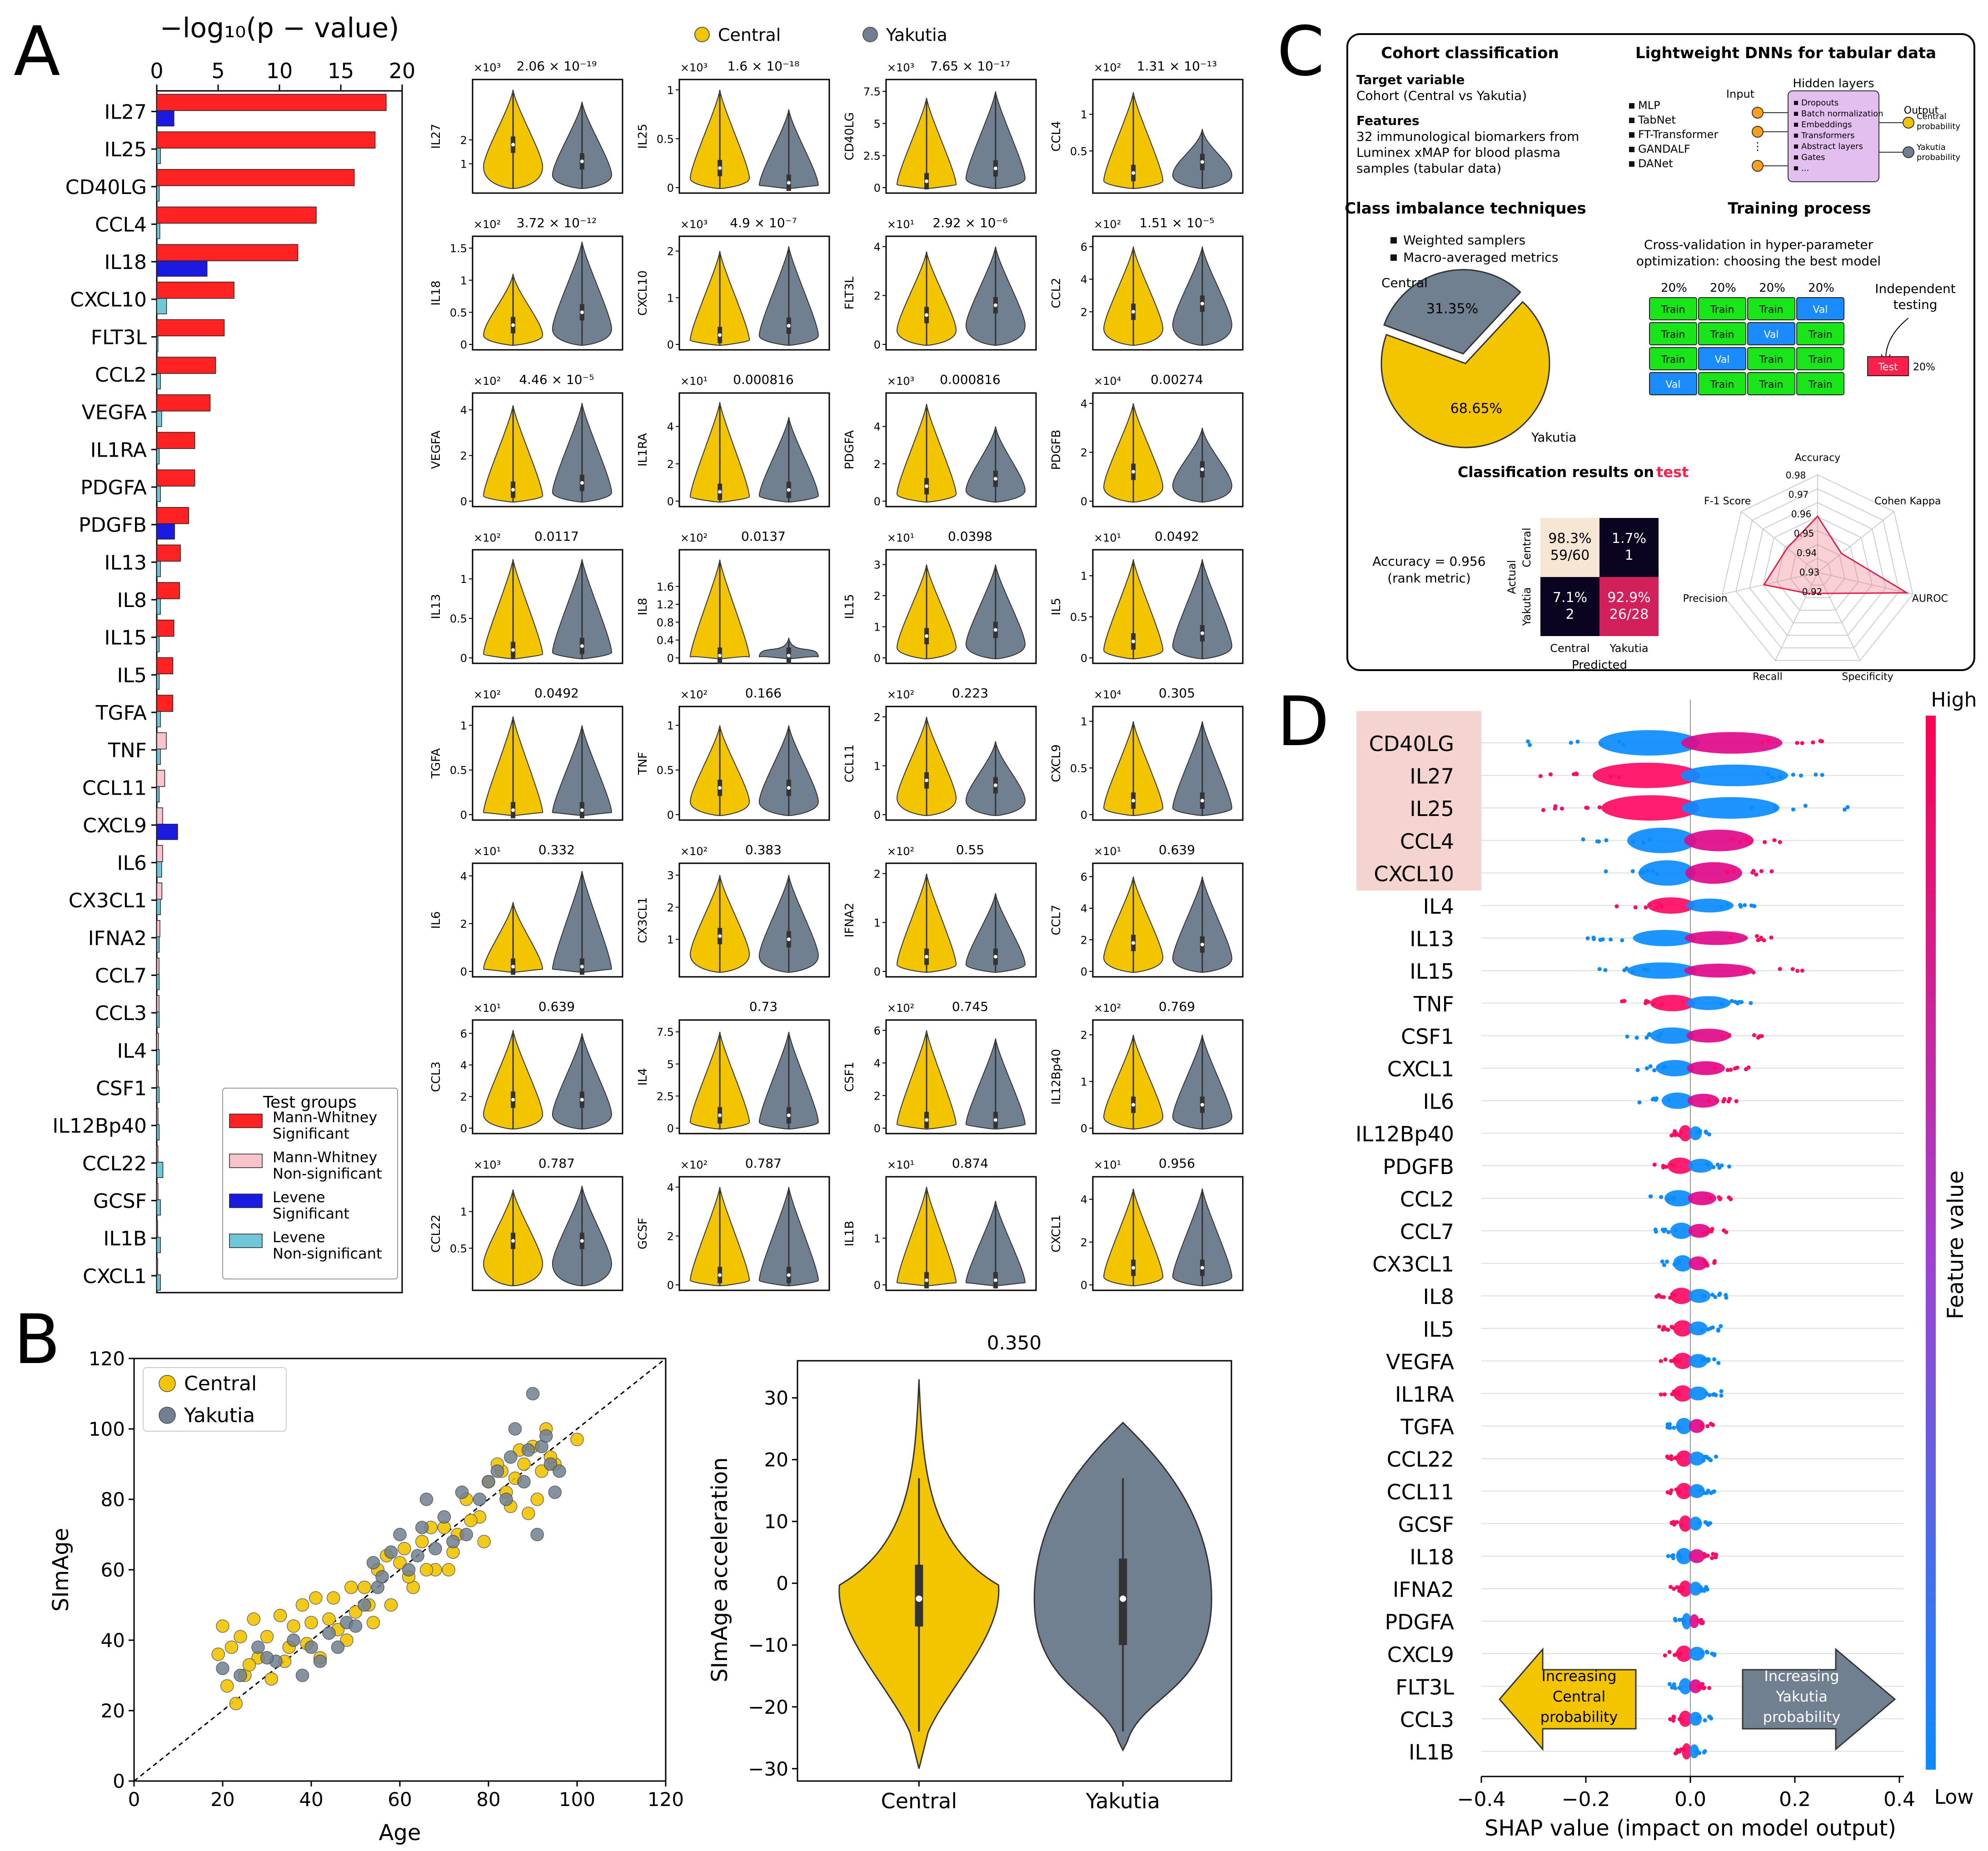 The image size is (1988, 1851). I want to click on violin-panel-csf1: ×10² 0.745 CSF1 0 2 4 6, so click(940, 1067).